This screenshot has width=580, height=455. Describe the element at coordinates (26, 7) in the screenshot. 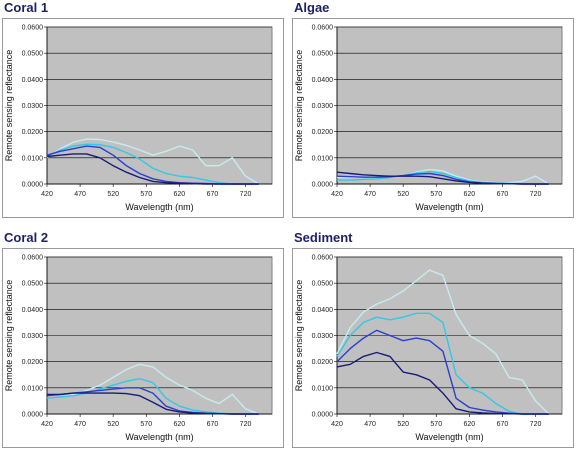

I see `chart-title: Coral 1` at that location.